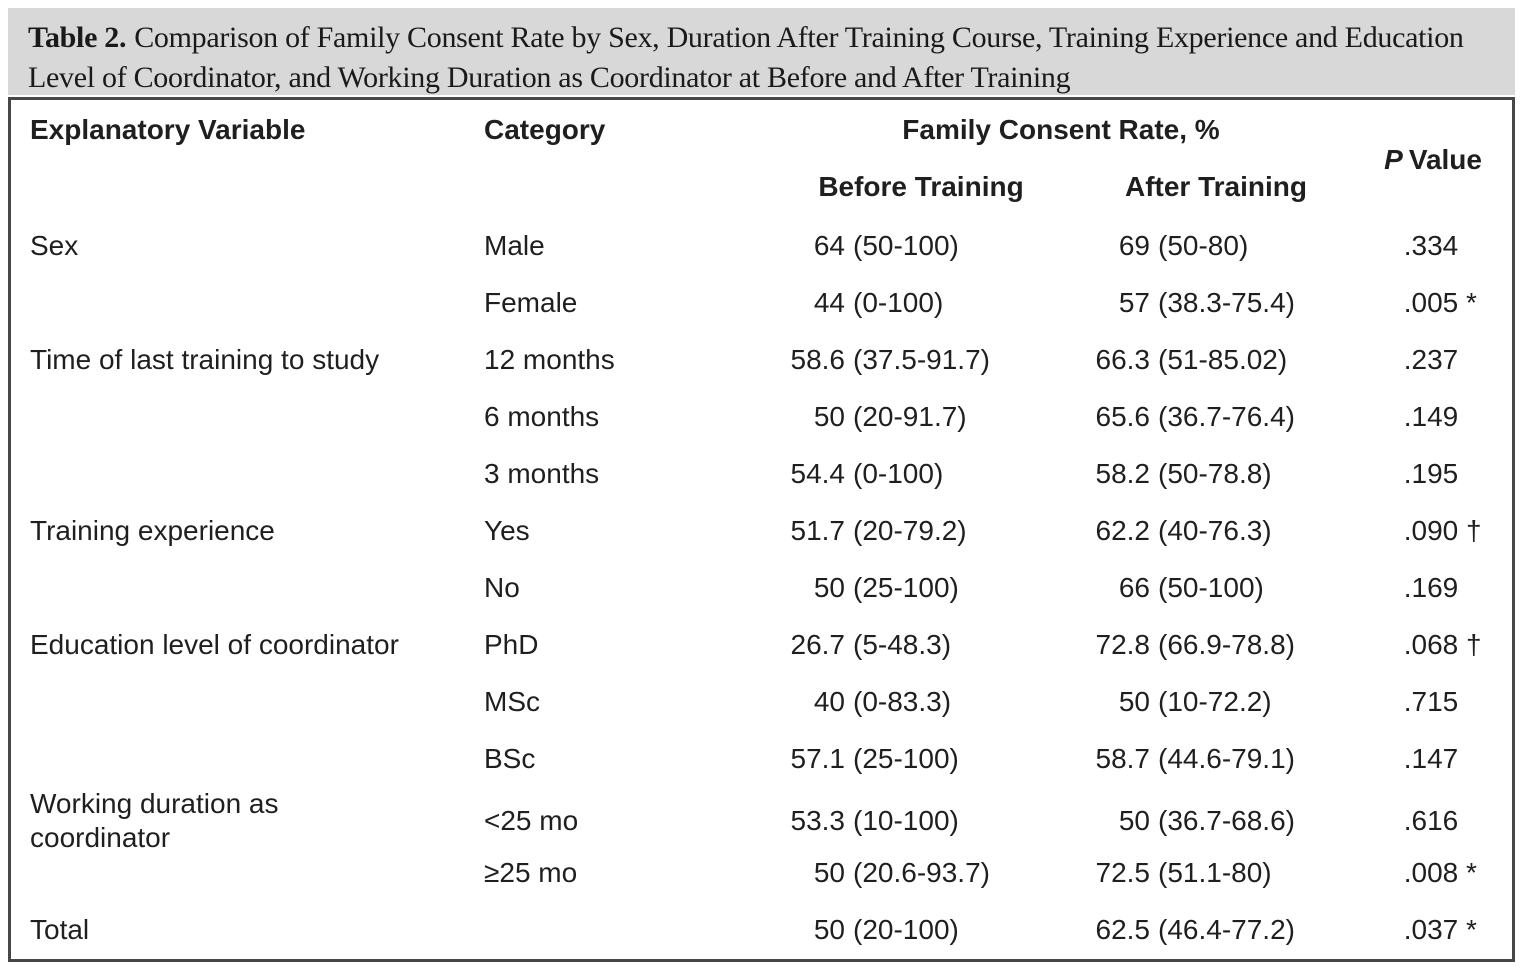 The height and width of the screenshot is (978, 1523). Describe the element at coordinates (818, 820) in the screenshot. I see `value-main: 53.3` at that location.